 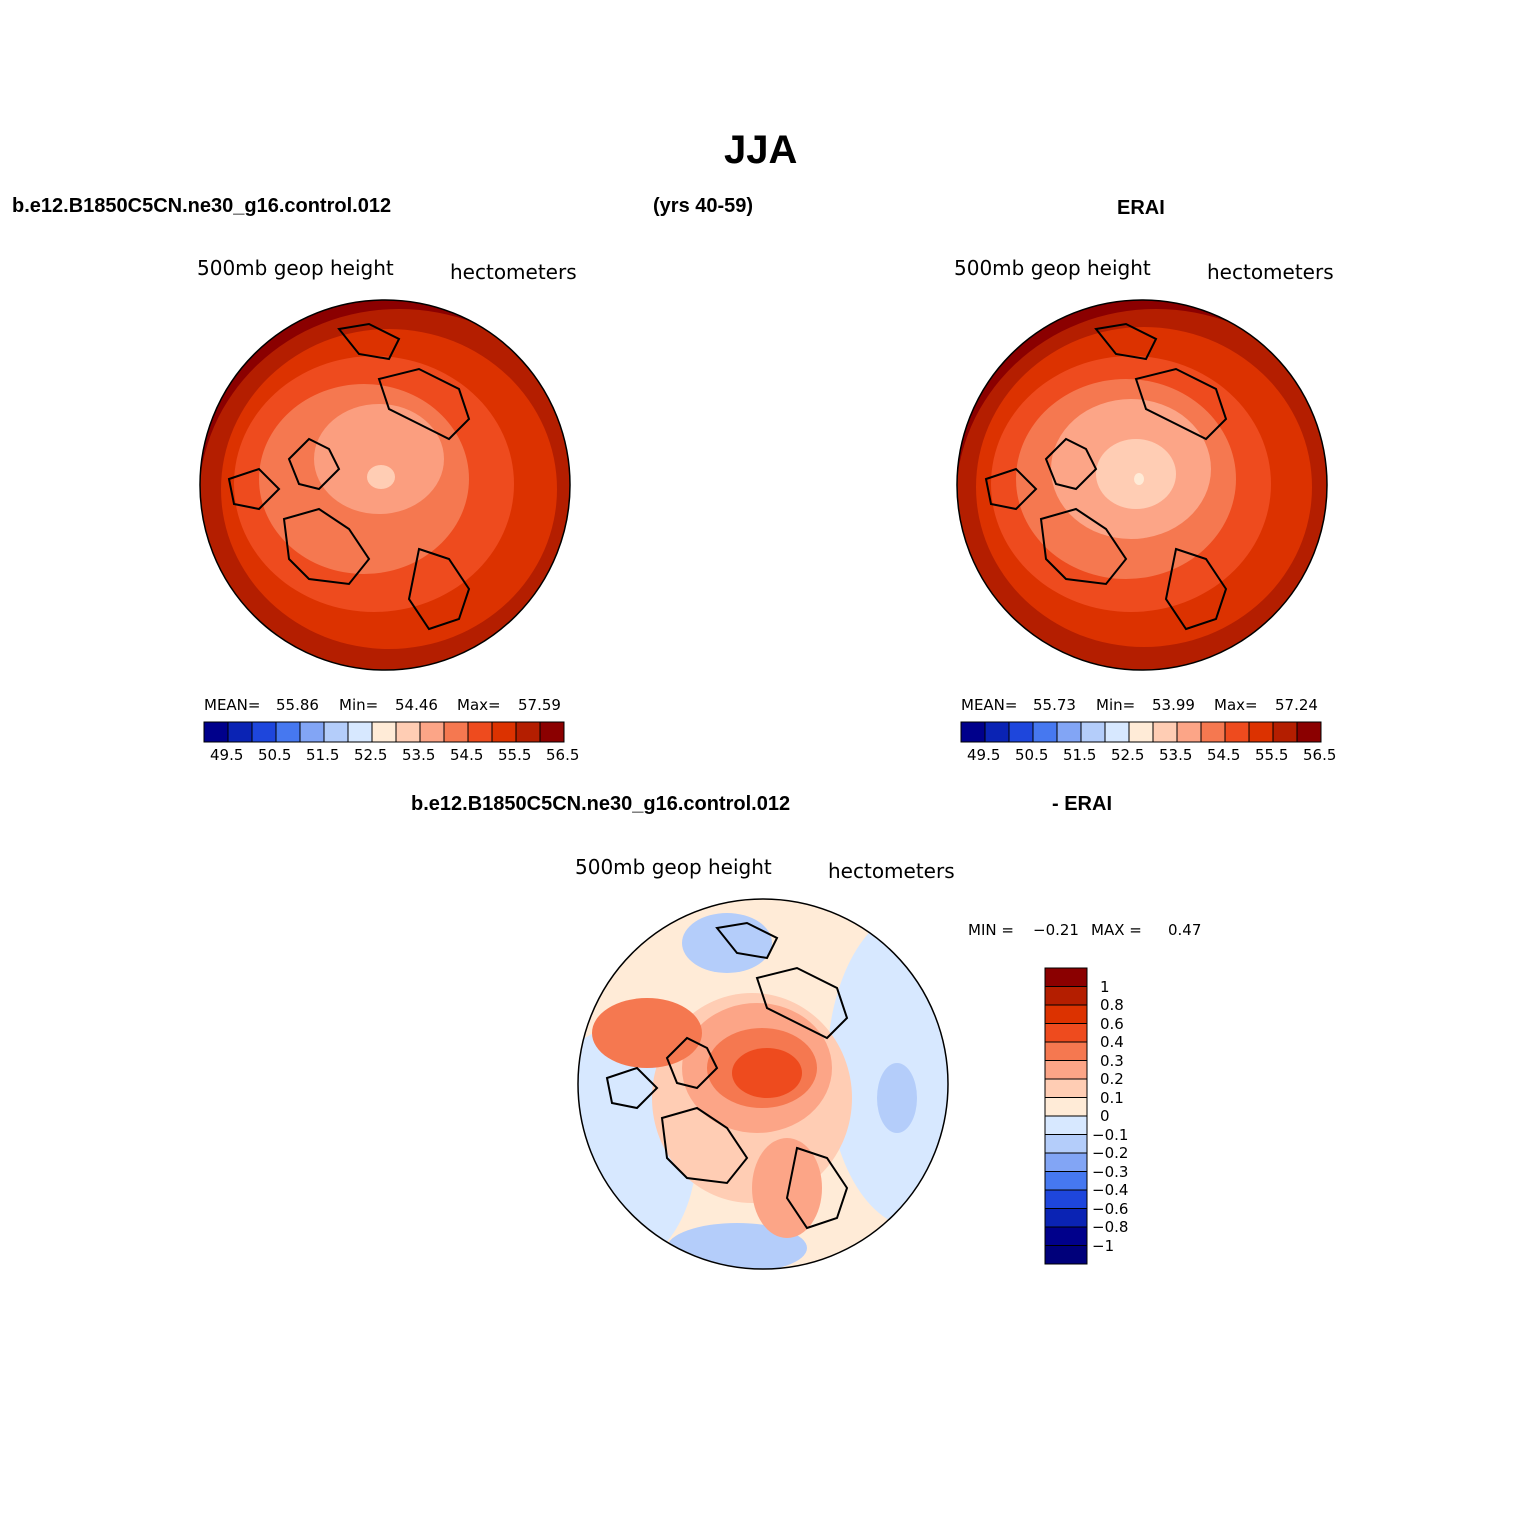 I want to click on page-title: JJA, so click(x=761, y=150).